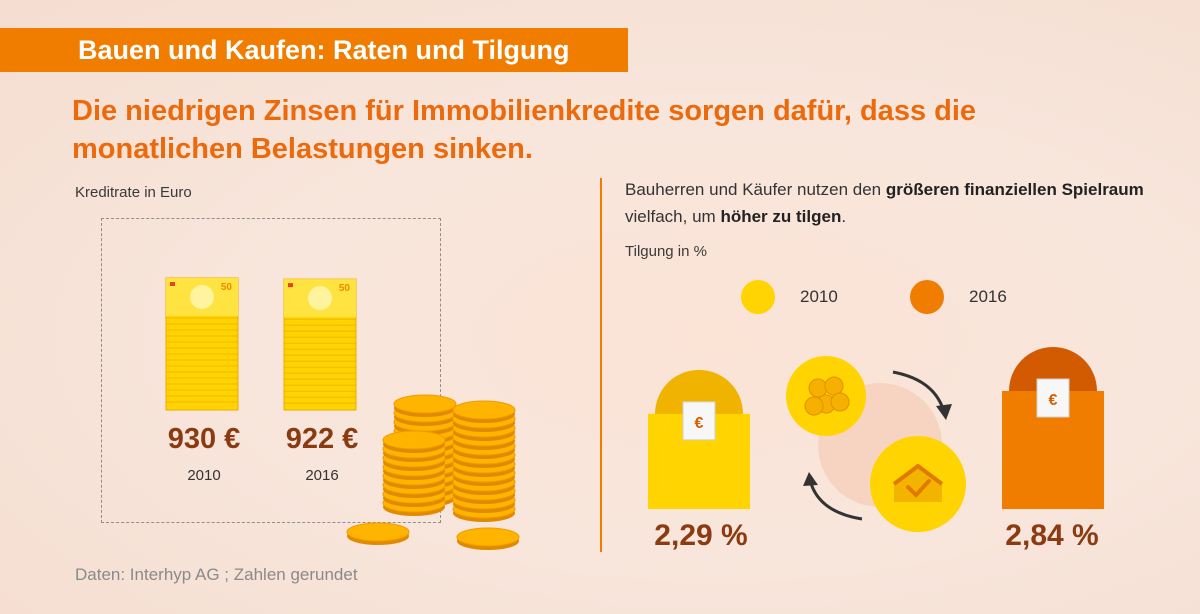 The image size is (1200, 614). What do you see at coordinates (322, 475) in the screenshot?
I see `category-label-2016: 2016` at bounding box center [322, 475].